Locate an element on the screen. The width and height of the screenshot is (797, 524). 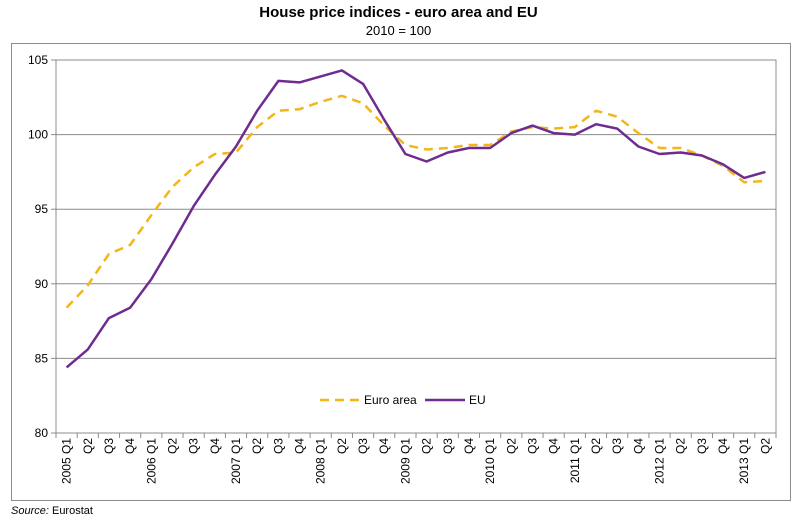
legend: Euro area EU is located at coordinates (403, 400).